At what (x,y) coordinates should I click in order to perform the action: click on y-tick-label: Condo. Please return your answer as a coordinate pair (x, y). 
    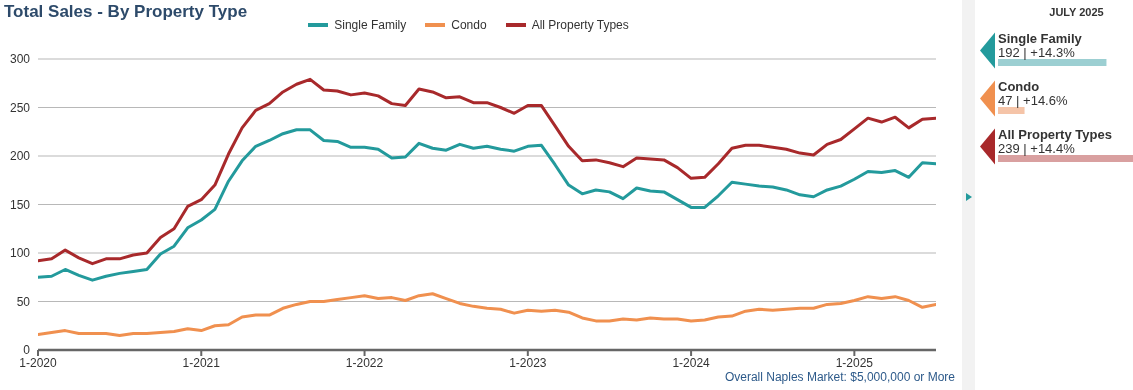
    Looking at the image, I should click on (1019, 86).